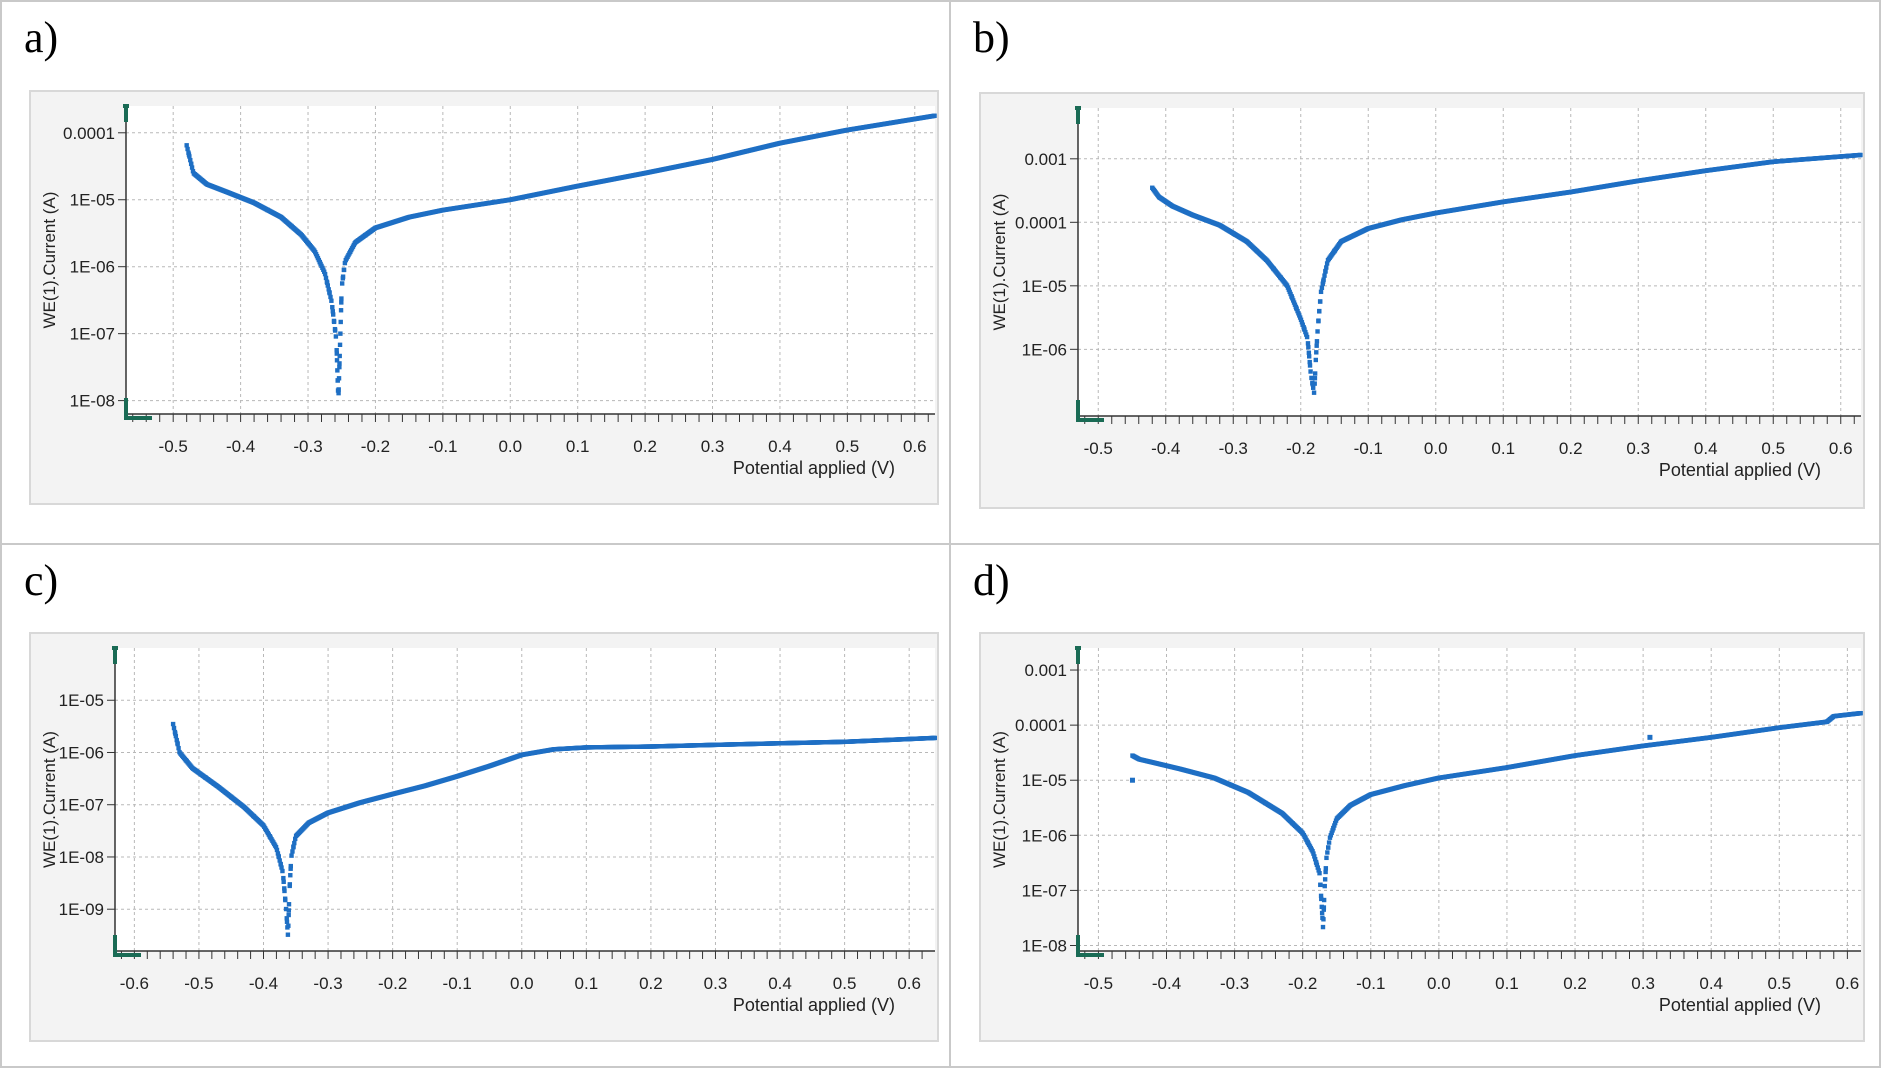 Image resolution: width=1881 pixels, height=1068 pixels. What do you see at coordinates (780, 983) in the screenshot?
I see `x-tick-label: 0.4` at bounding box center [780, 983].